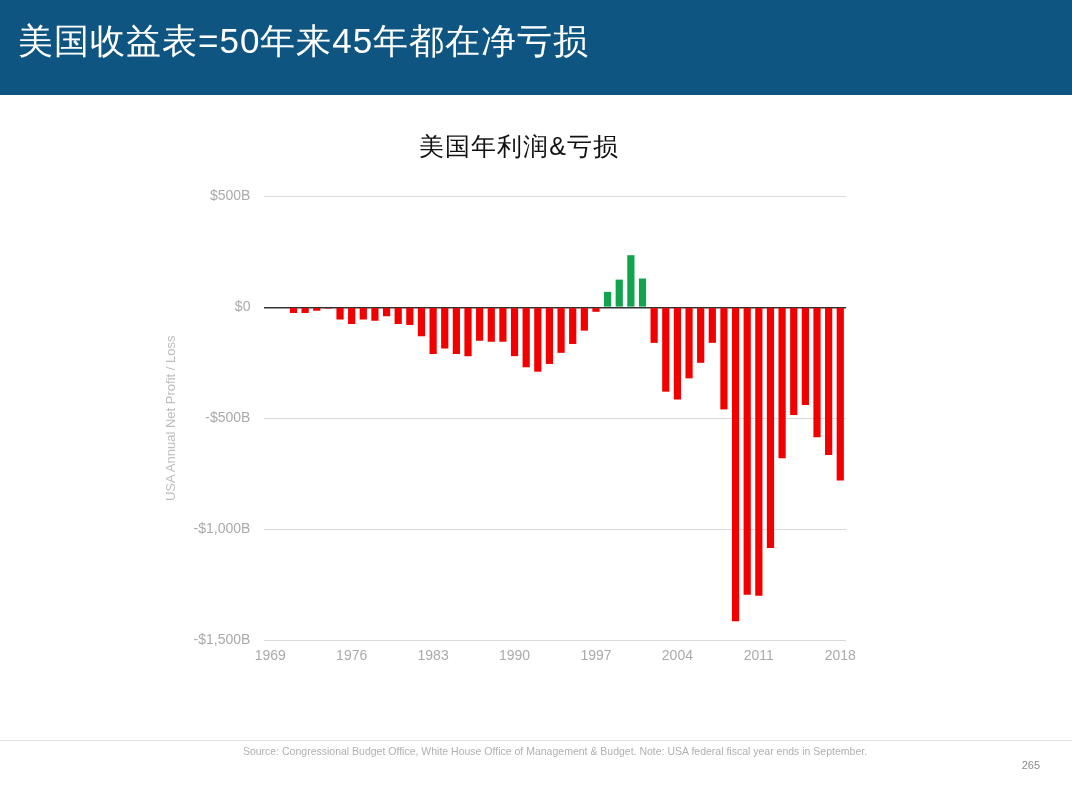  I want to click on y-axis-title: USA Annual Net Profit / Loss, so click(171, 418).